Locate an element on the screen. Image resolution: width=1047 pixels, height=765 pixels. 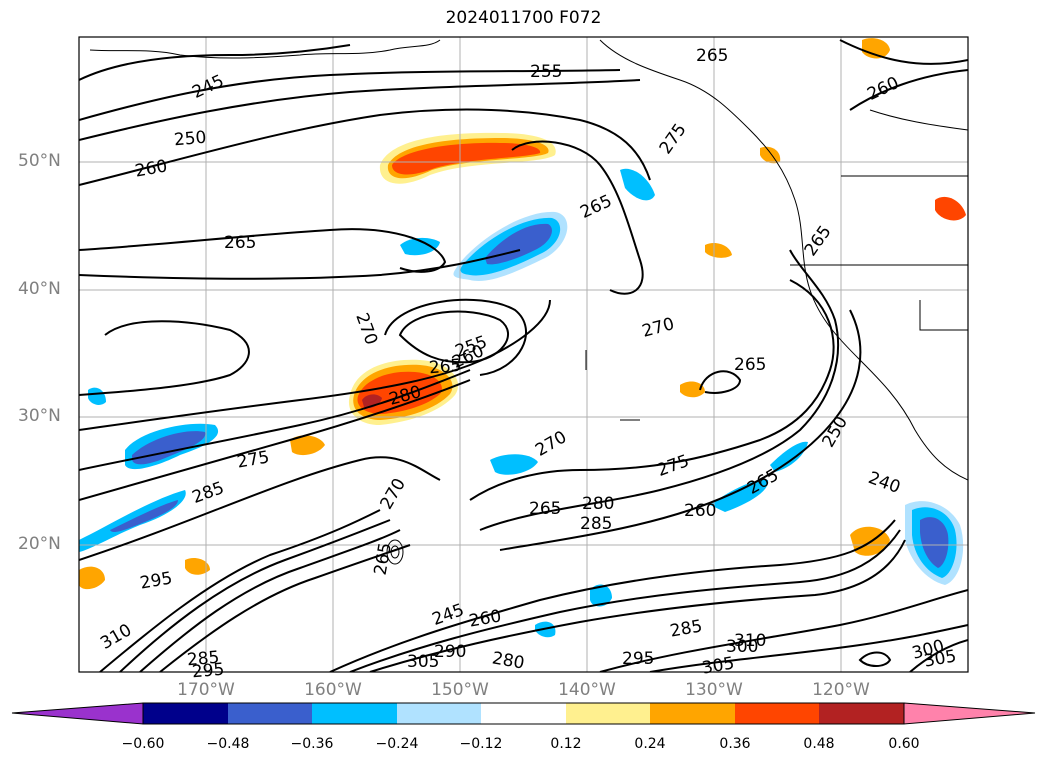
contour-label: 310 is located at coordinates (750, 641).